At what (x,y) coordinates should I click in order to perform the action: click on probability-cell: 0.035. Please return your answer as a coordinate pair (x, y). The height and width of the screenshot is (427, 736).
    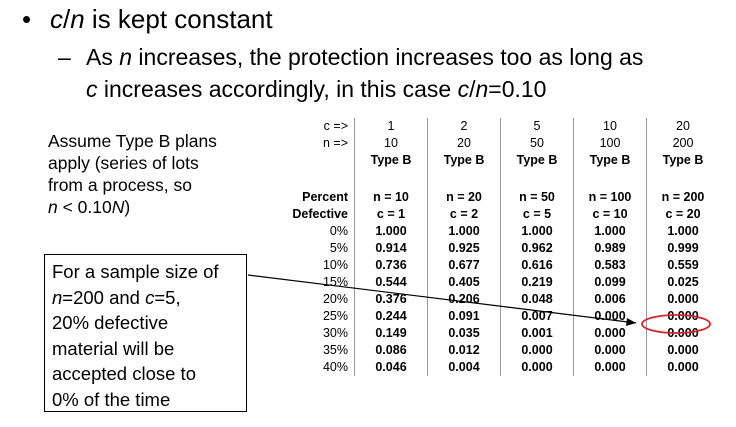
    Looking at the image, I should click on (464, 333).